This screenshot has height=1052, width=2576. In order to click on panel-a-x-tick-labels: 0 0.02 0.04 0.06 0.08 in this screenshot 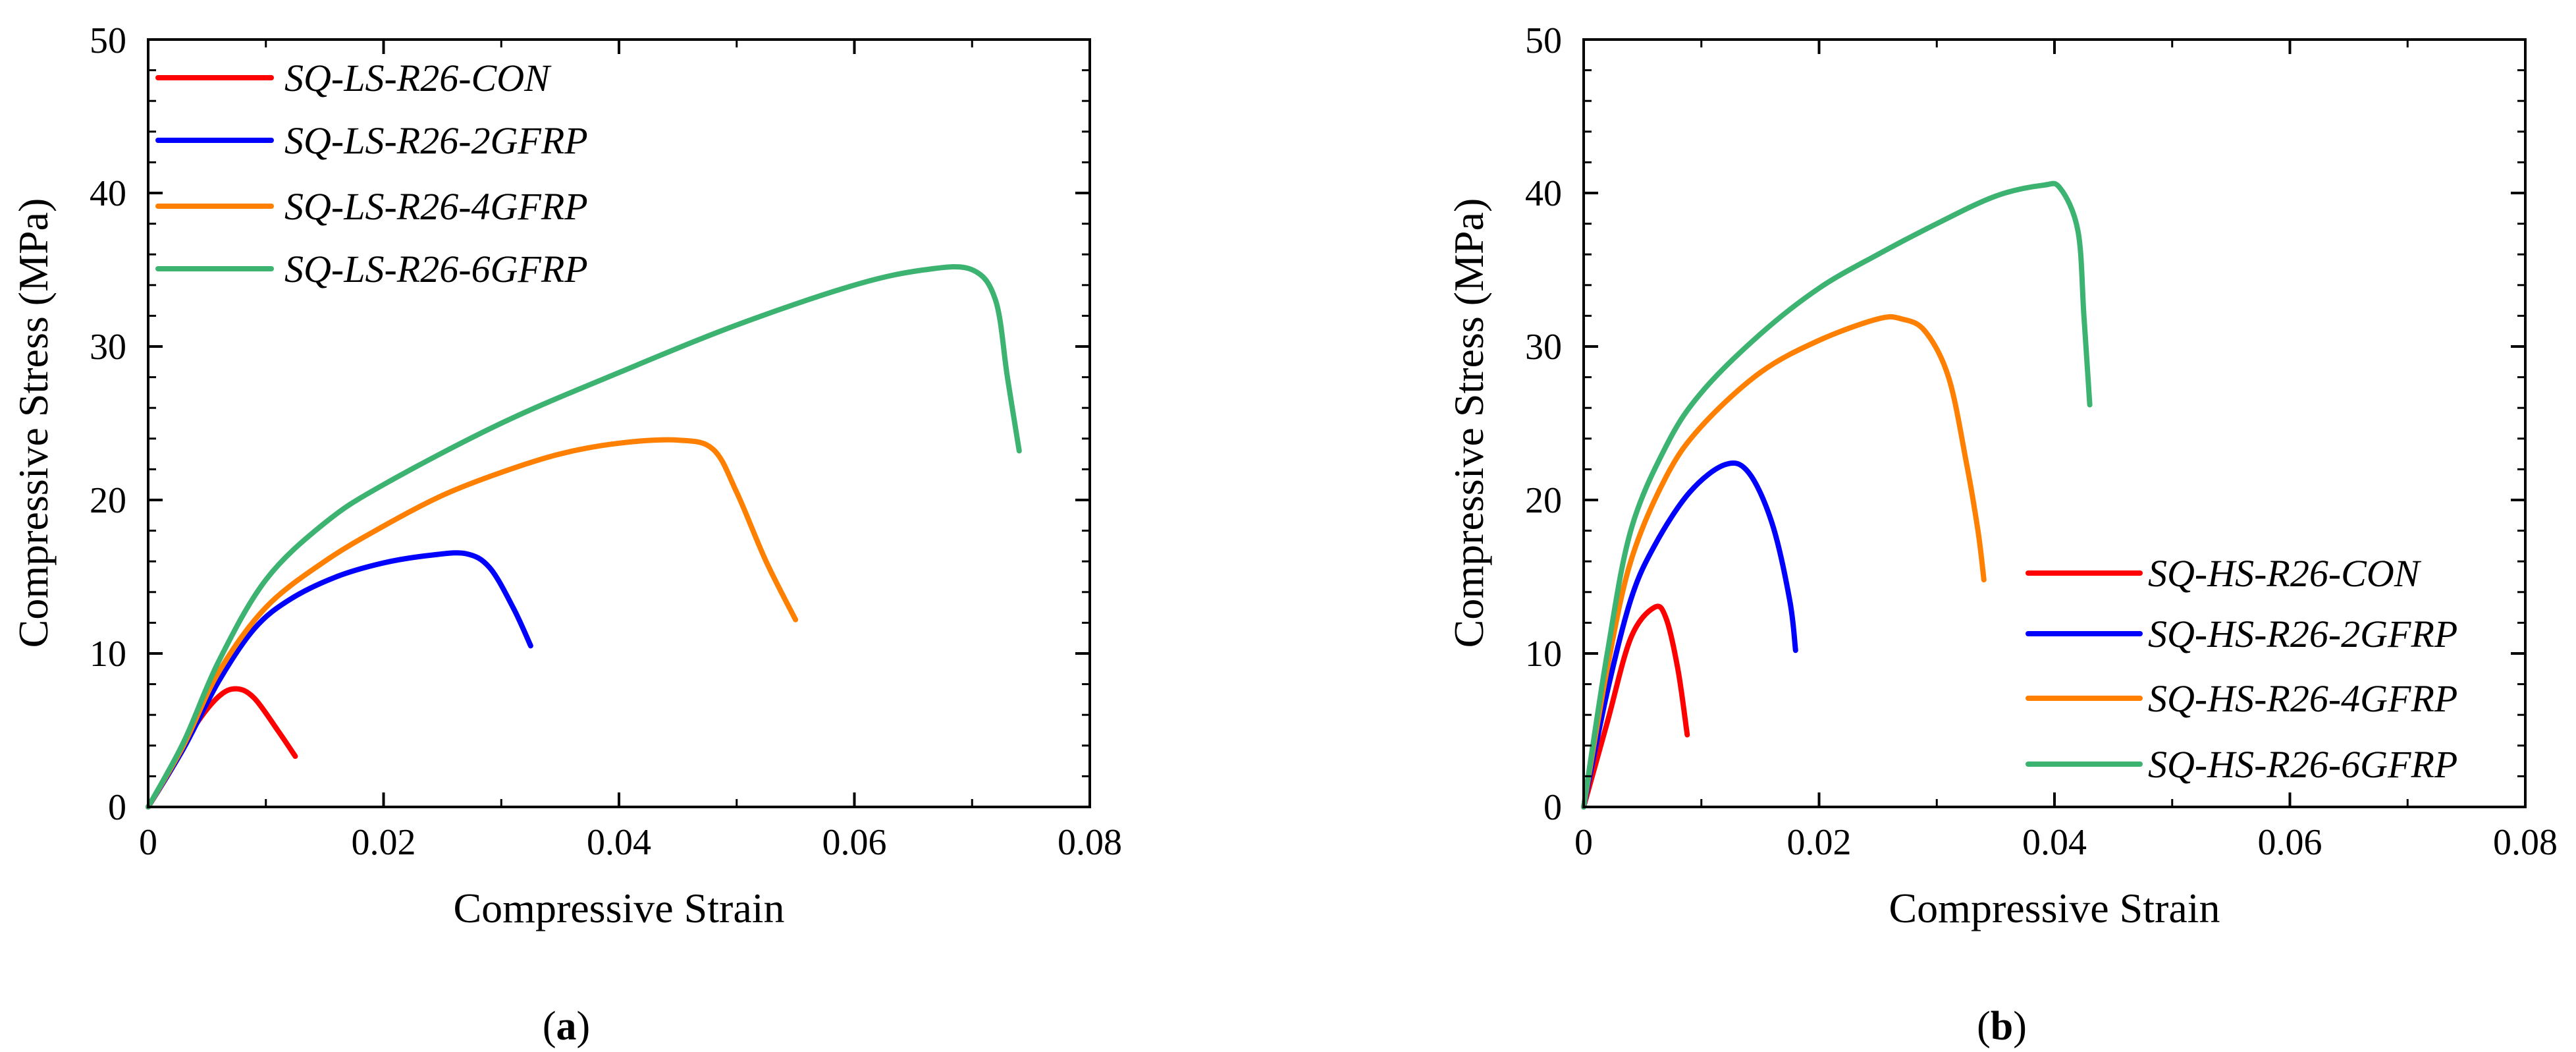, I will do `click(630, 842)`.